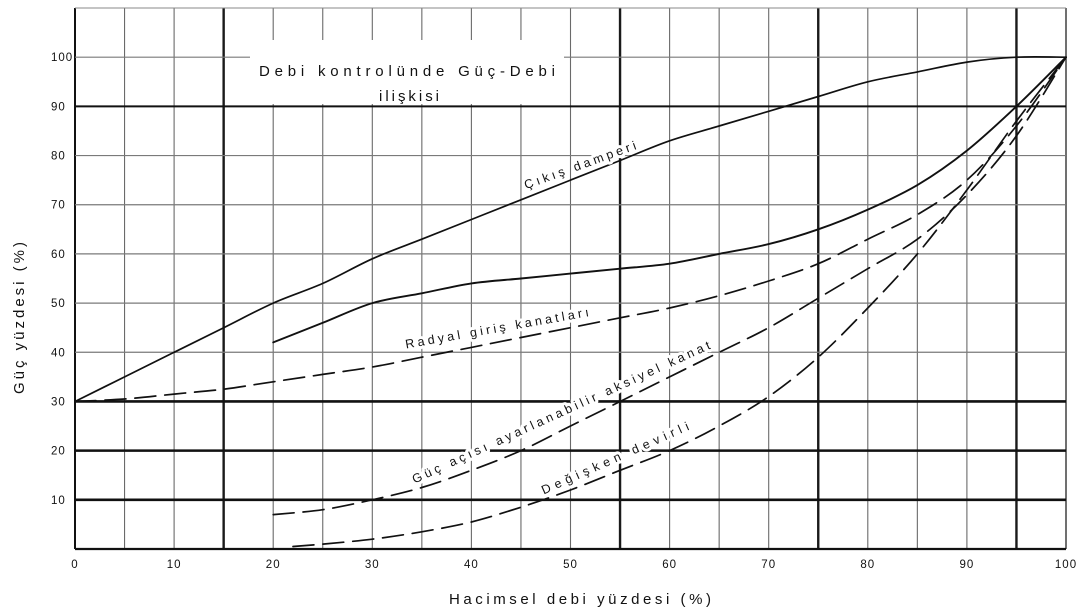 The image size is (1080, 614). I want to click on x-tick-label: 90, so click(967, 565).